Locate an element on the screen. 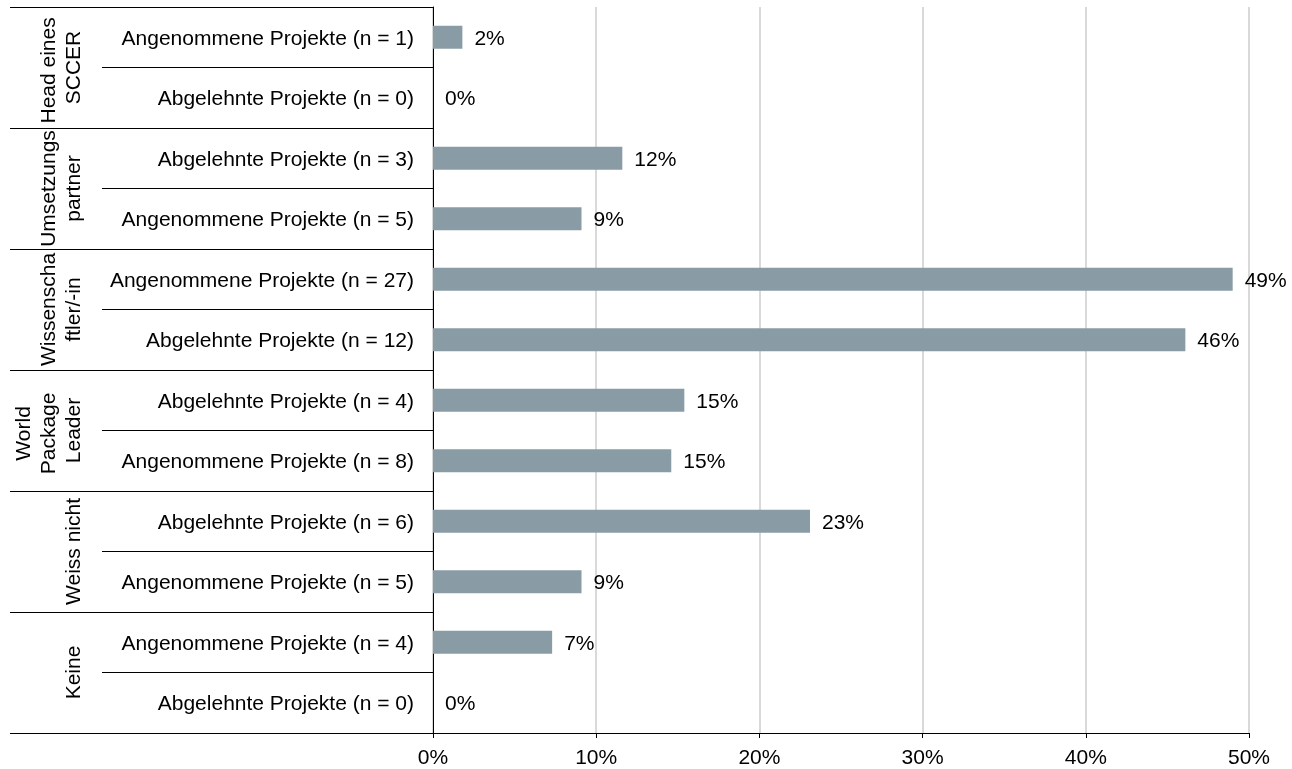  text: Umsetzungspartner is located at coordinates (60, 188).